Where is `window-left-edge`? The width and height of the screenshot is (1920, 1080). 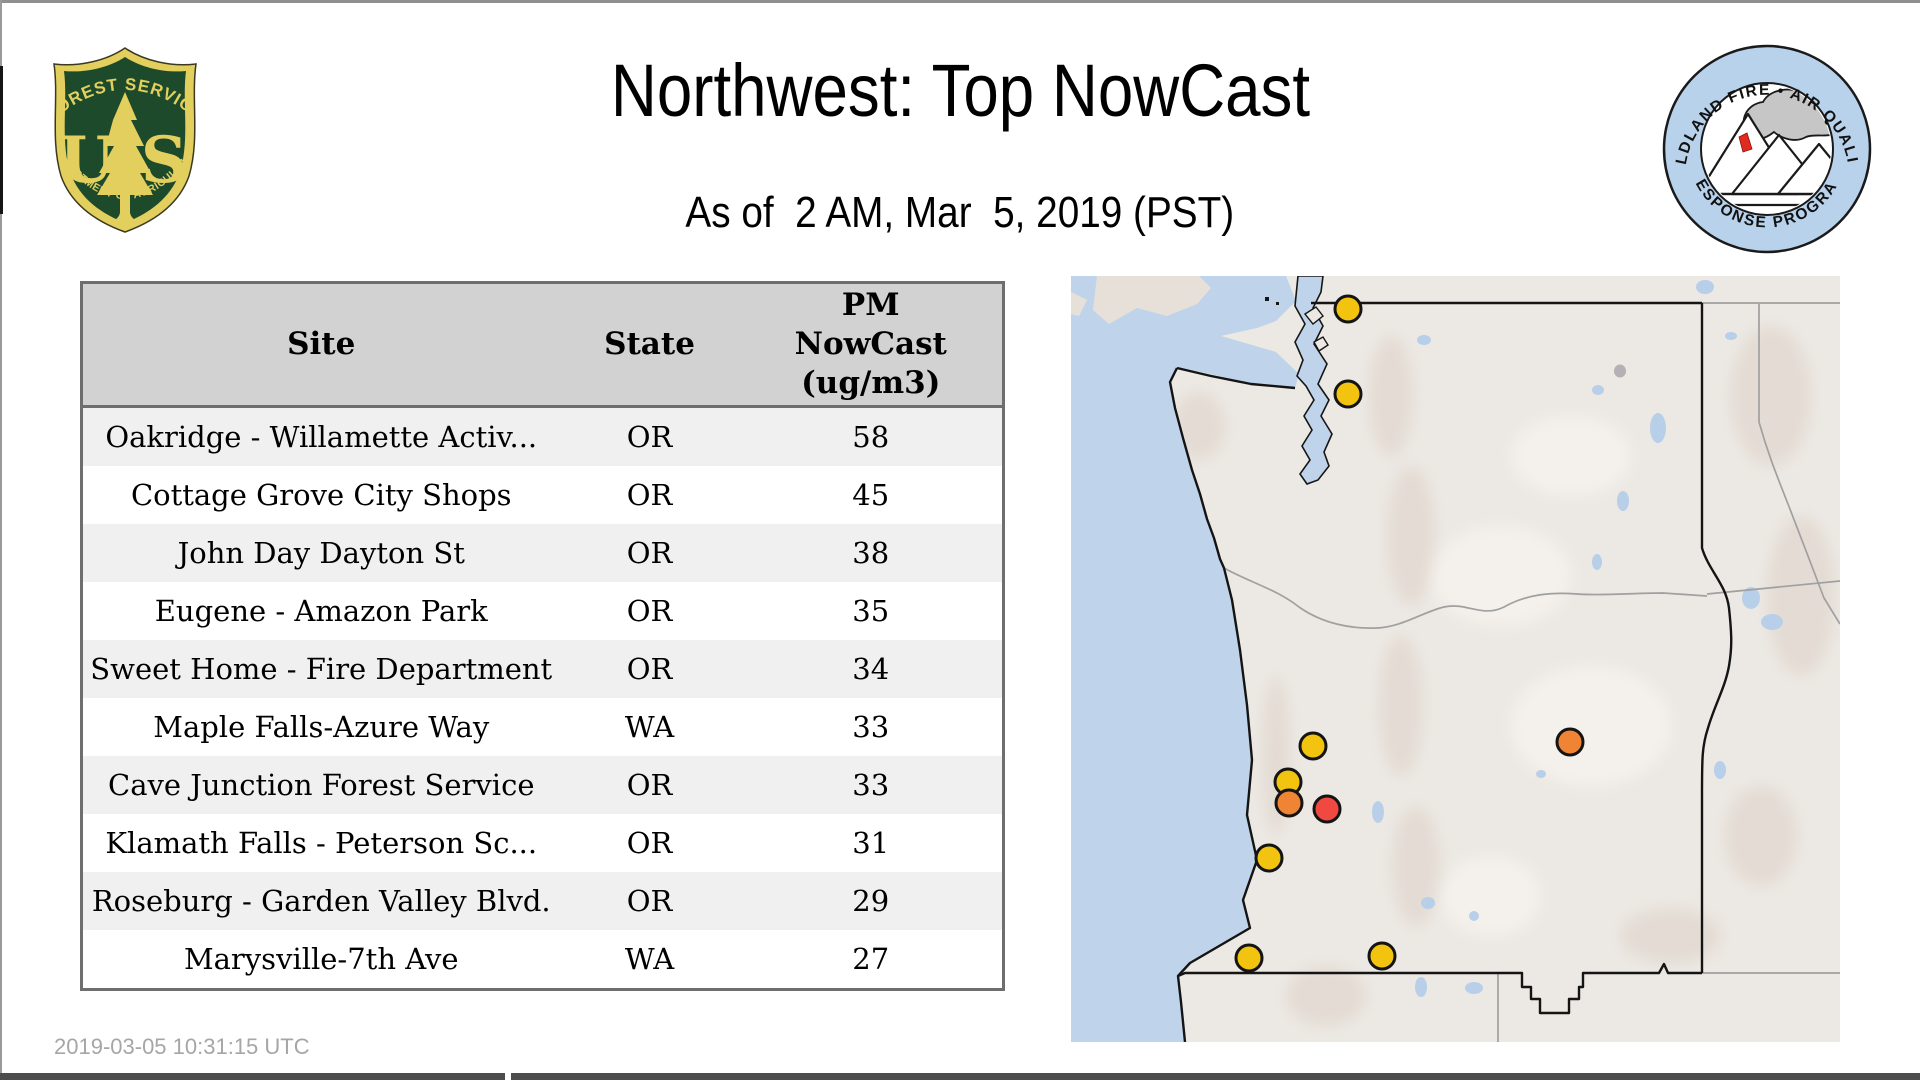 window-left-edge is located at coordinates (1, 540).